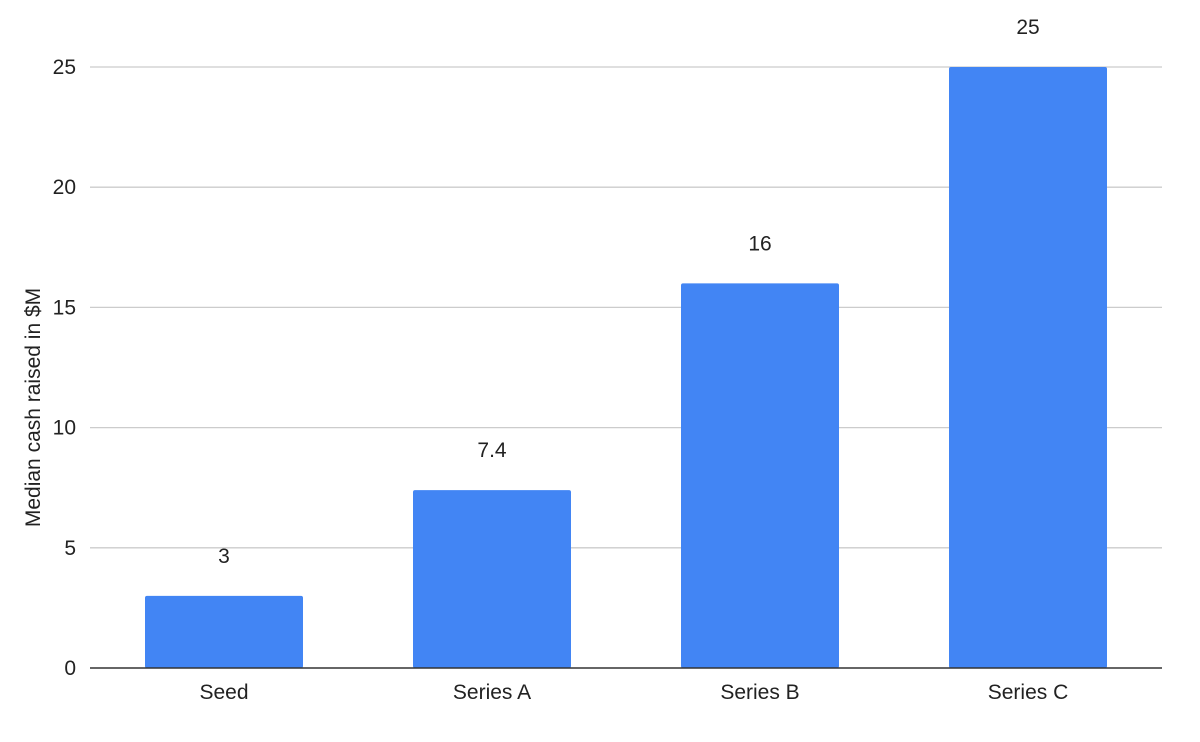 Image resolution: width=1200 pixels, height=742 pixels. What do you see at coordinates (1027, 27) in the screenshot?
I see `data-label: 25` at bounding box center [1027, 27].